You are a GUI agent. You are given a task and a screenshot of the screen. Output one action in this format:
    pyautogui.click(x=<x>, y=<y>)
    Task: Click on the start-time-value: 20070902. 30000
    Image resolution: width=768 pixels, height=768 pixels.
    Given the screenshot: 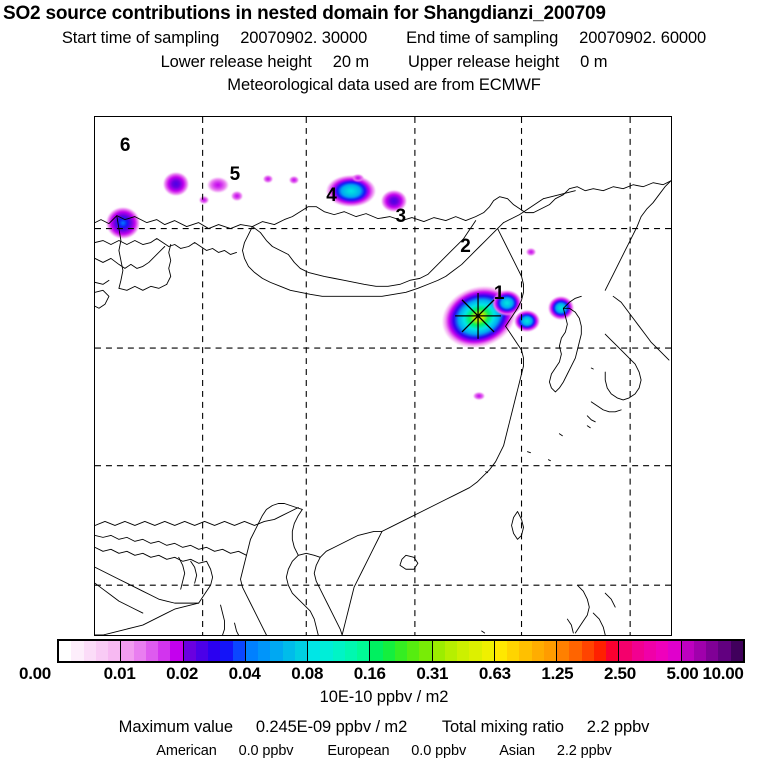 What is the action you would take?
    pyautogui.click(x=304, y=38)
    